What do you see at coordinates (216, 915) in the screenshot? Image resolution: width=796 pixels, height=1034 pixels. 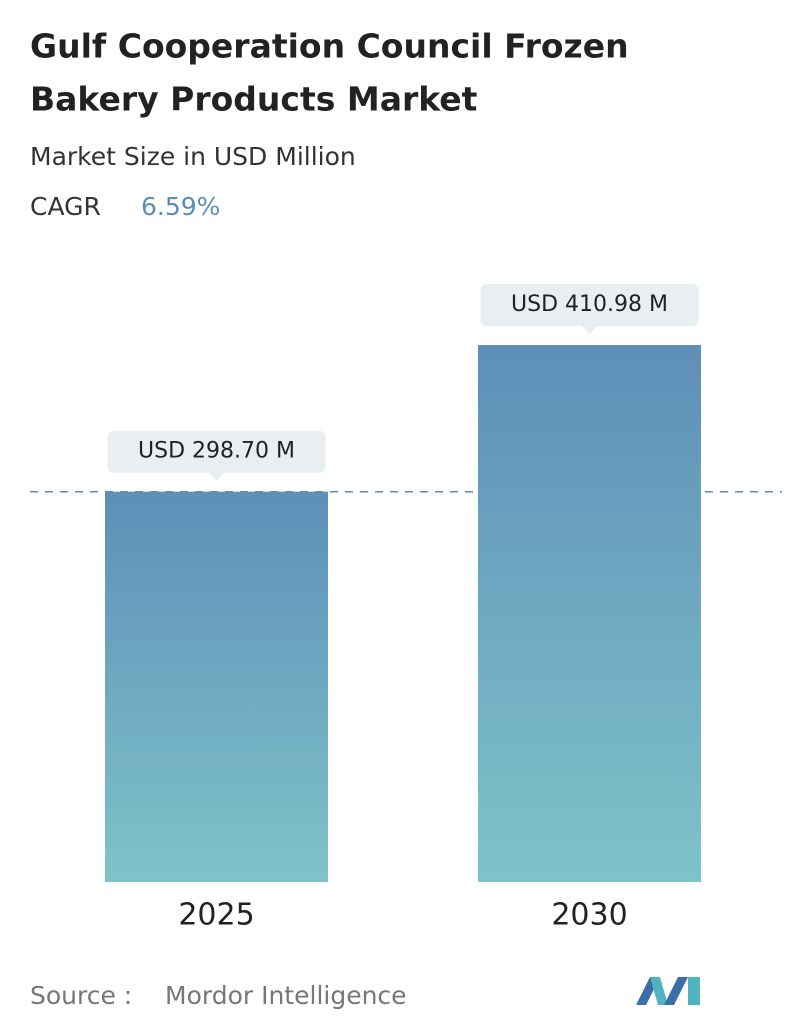 I see `x-tick-label: 2025` at bounding box center [216, 915].